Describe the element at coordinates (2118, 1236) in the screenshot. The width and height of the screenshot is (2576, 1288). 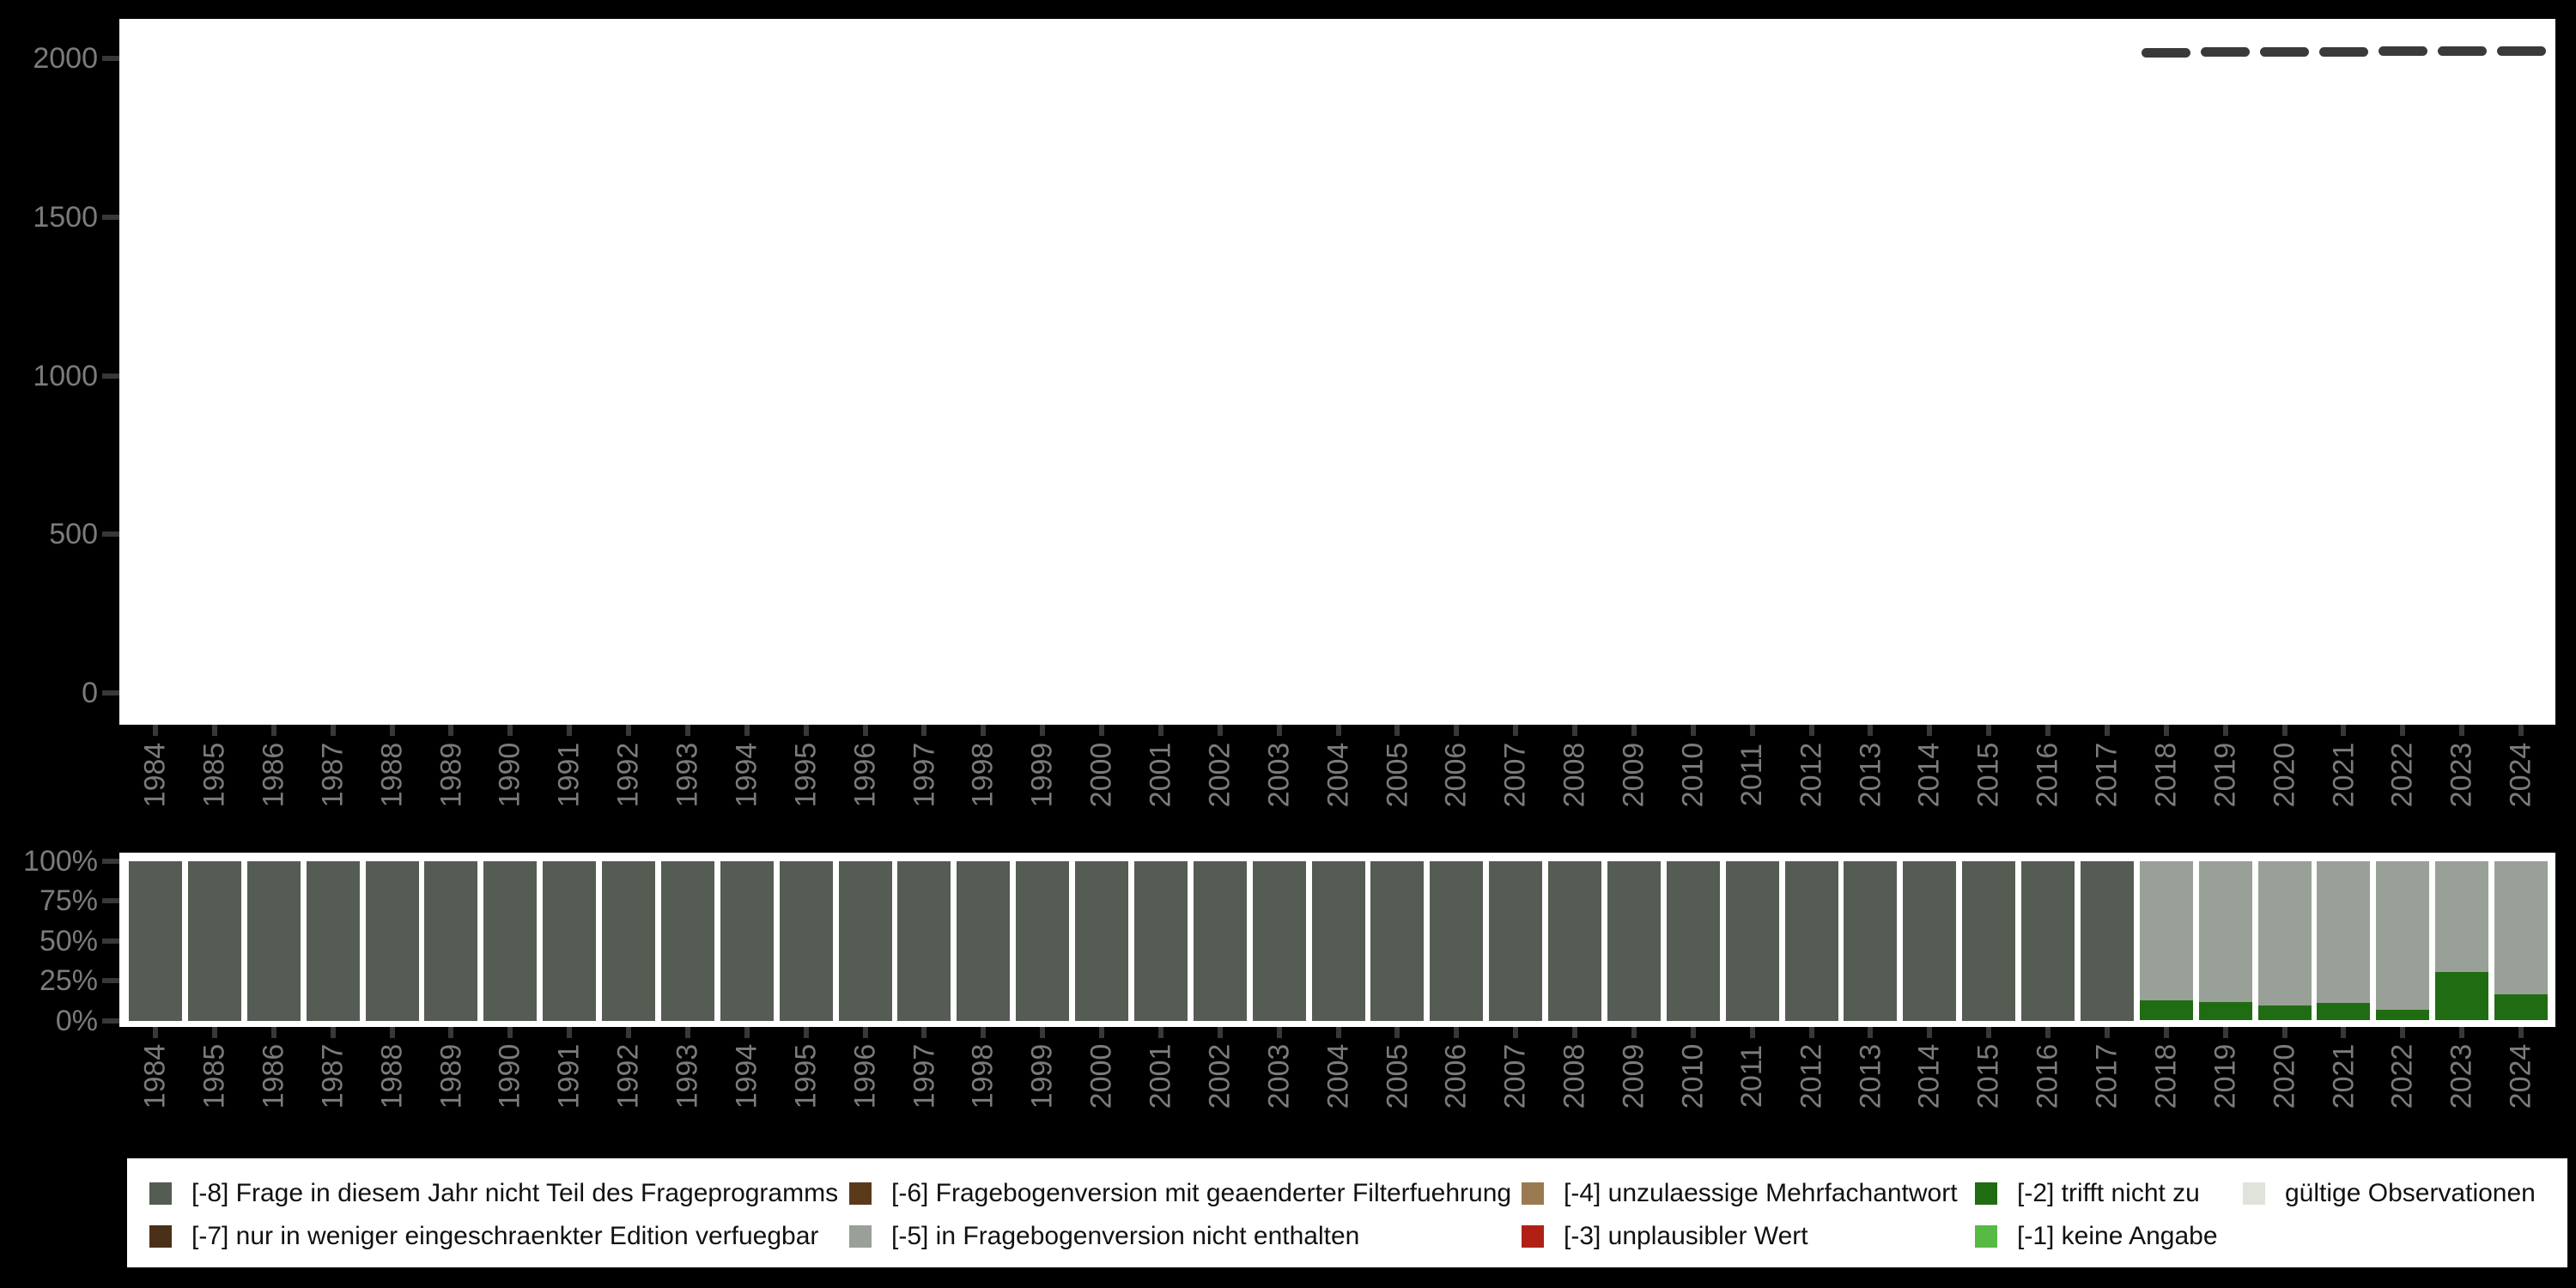
I see `legend-label: [-1] keine Angabe` at that location.